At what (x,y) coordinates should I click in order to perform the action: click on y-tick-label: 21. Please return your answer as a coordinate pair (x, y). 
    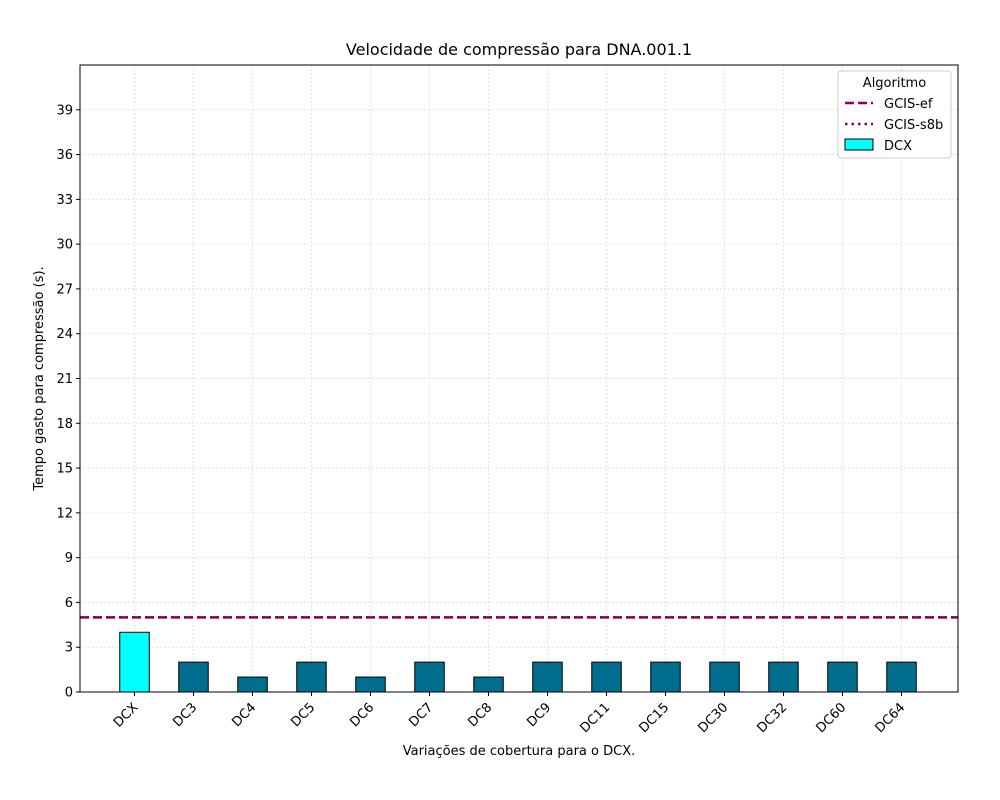
    Looking at the image, I should click on (64, 379).